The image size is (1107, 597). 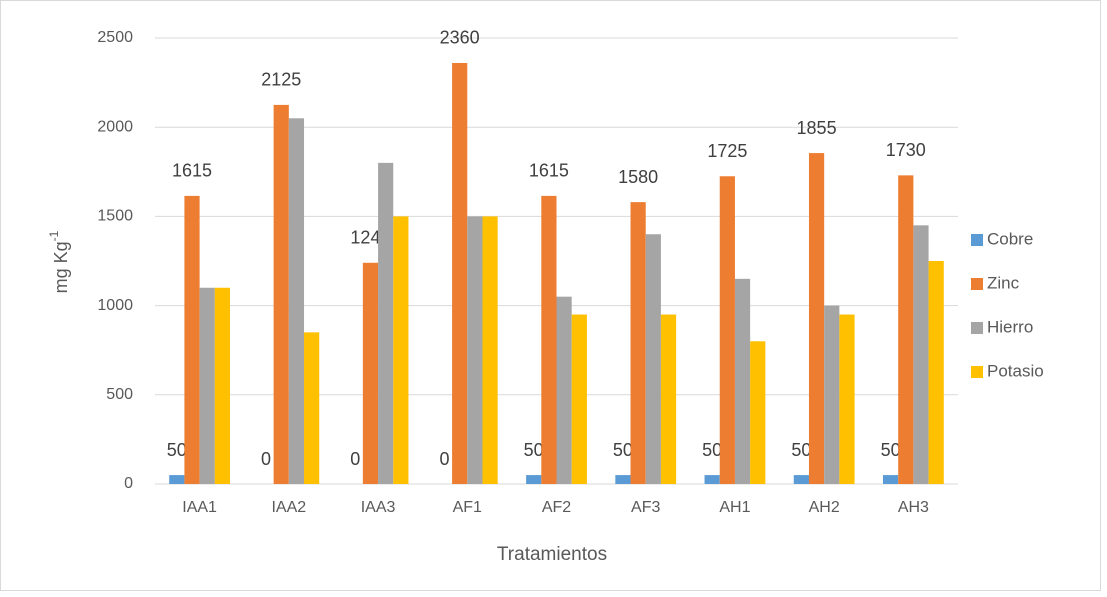 What do you see at coordinates (734, 507) in the screenshot?
I see `x-tick-label: AH1` at bounding box center [734, 507].